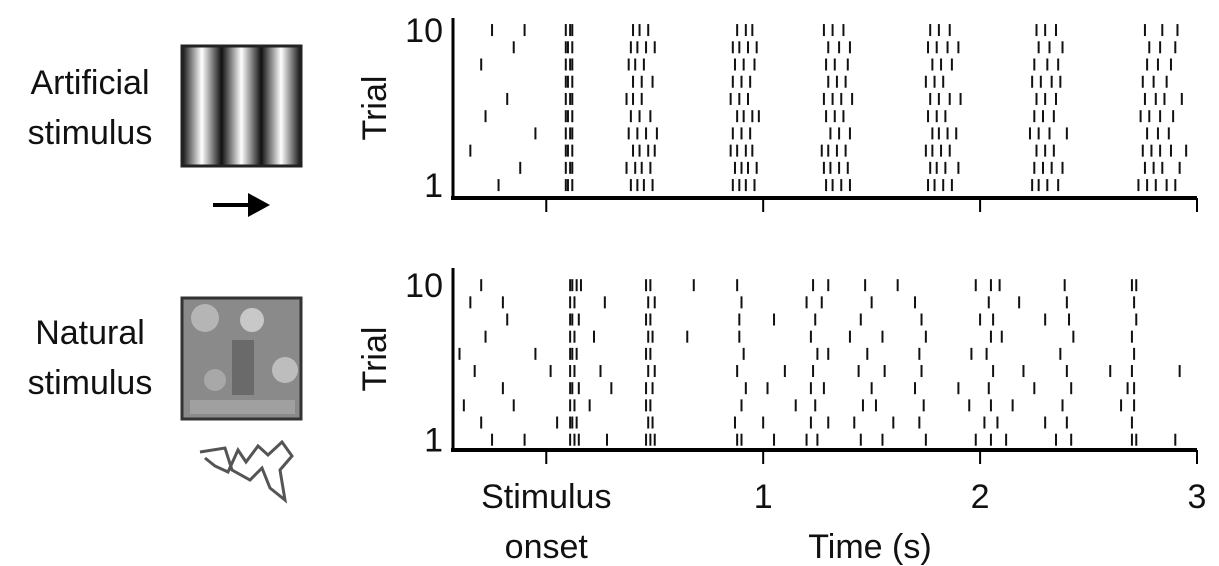 The height and width of the screenshot is (566, 1219). What do you see at coordinates (90, 108) in the screenshot?
I see `panel-label: Artificial stimulus` at bounding box center [90, 108].